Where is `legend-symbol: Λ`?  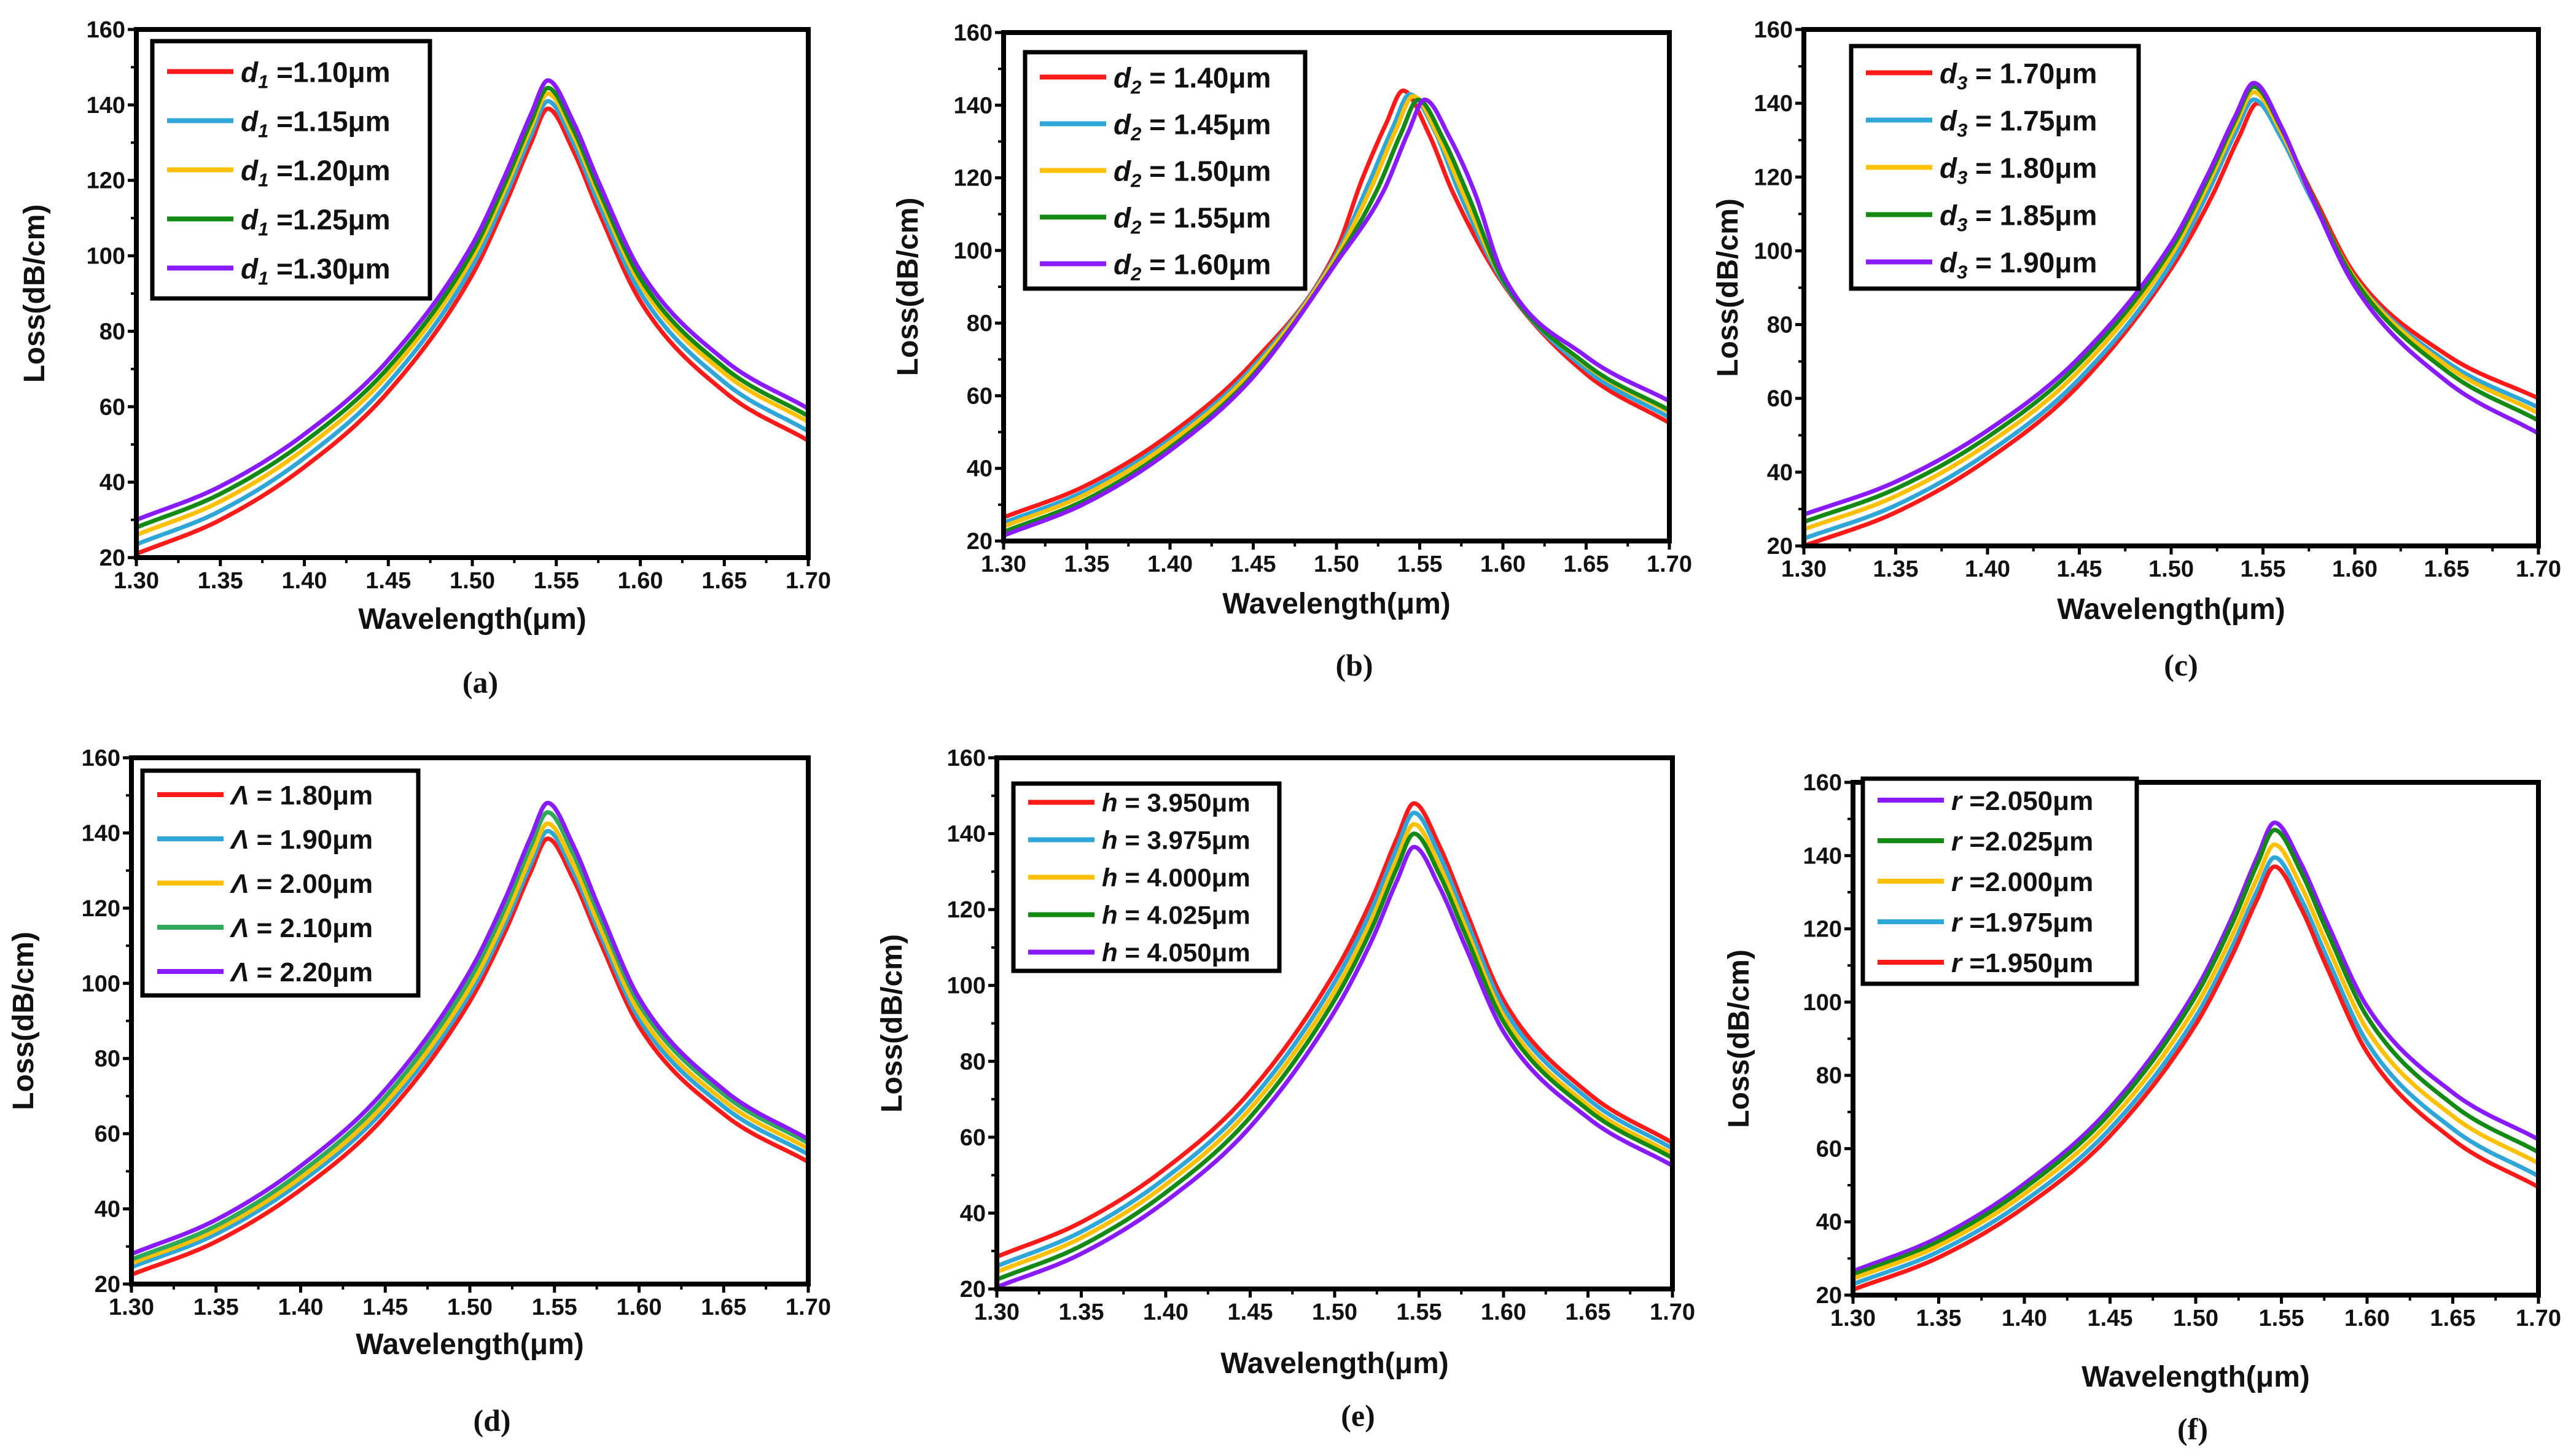
legend-symbol: Λ is located at coordinates (239, 796).